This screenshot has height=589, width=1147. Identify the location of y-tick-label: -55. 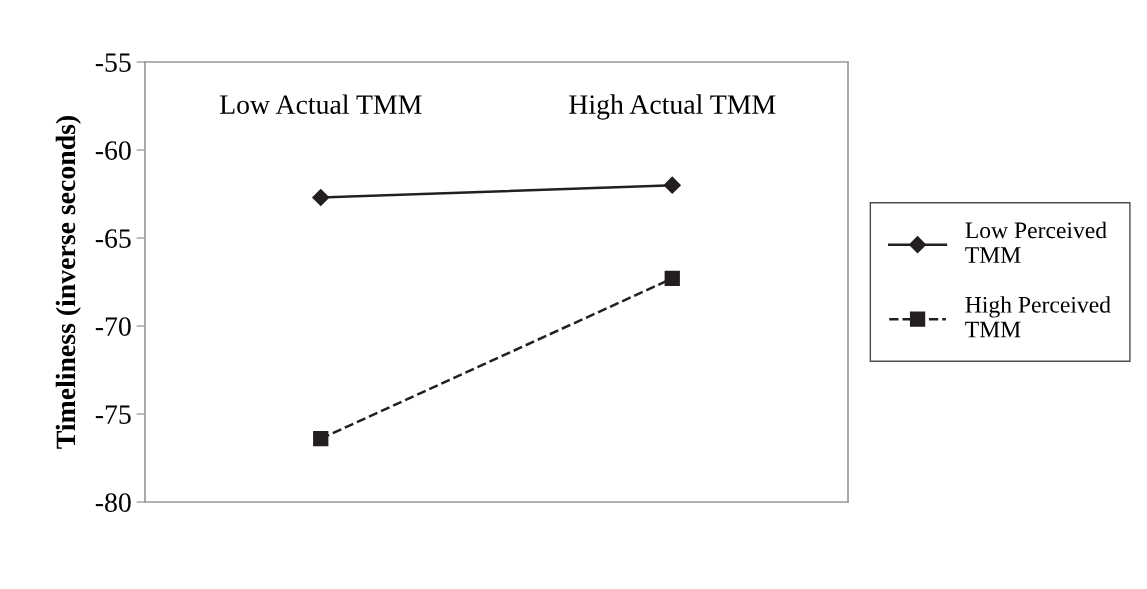
(113, 62).